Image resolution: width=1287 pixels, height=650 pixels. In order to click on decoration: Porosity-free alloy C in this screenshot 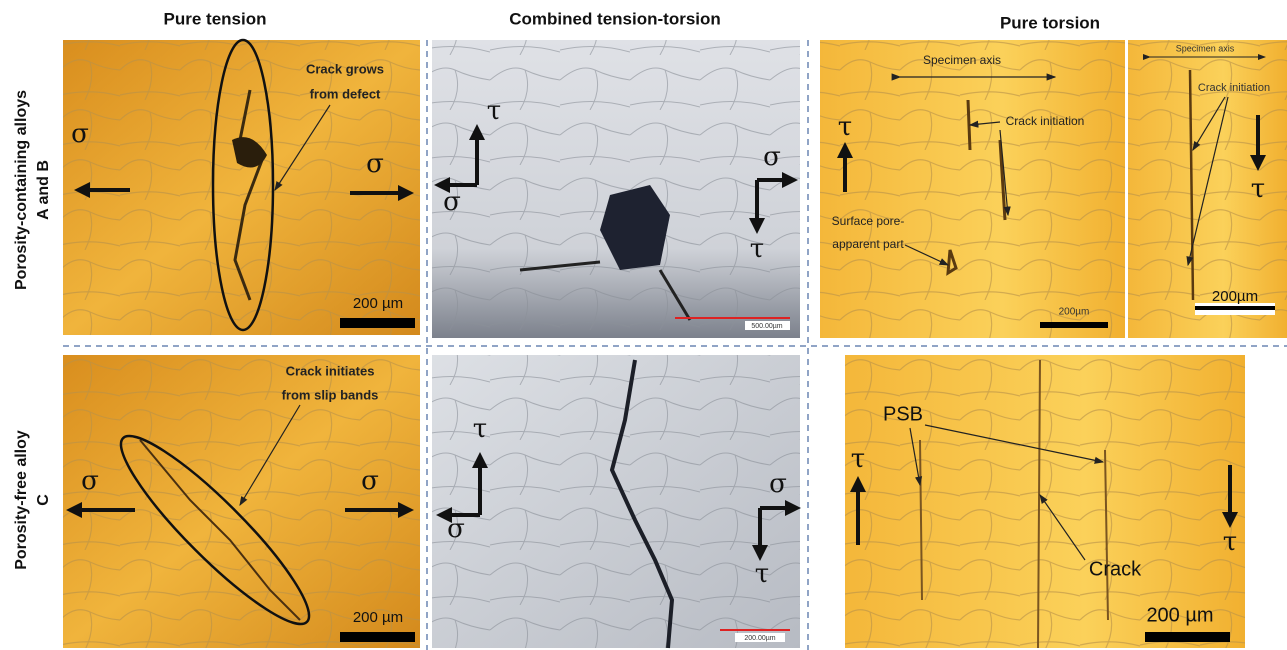, I will do `click(32, 500)`.